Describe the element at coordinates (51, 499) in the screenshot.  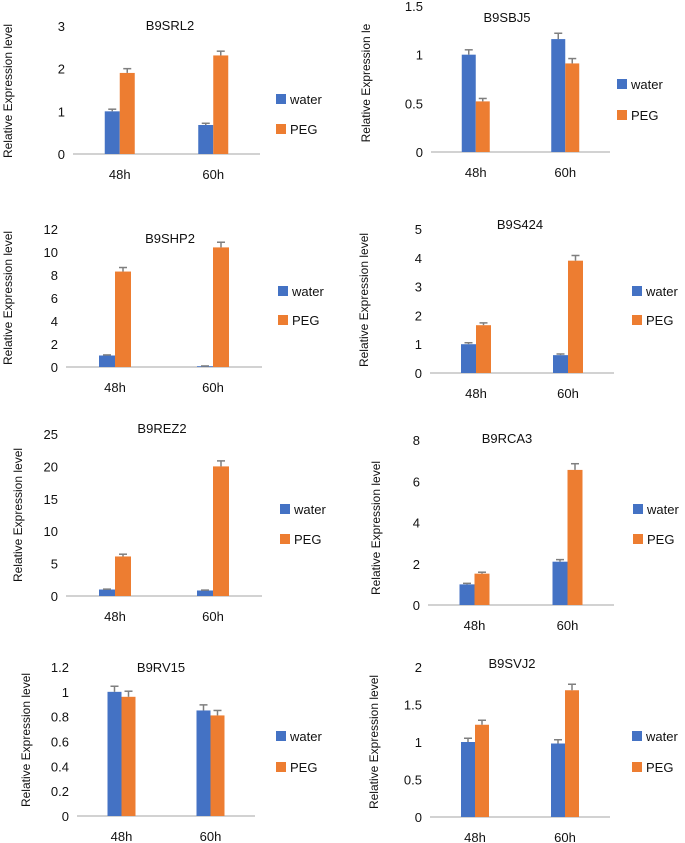
I see `y-tick-label: 15` at that location.